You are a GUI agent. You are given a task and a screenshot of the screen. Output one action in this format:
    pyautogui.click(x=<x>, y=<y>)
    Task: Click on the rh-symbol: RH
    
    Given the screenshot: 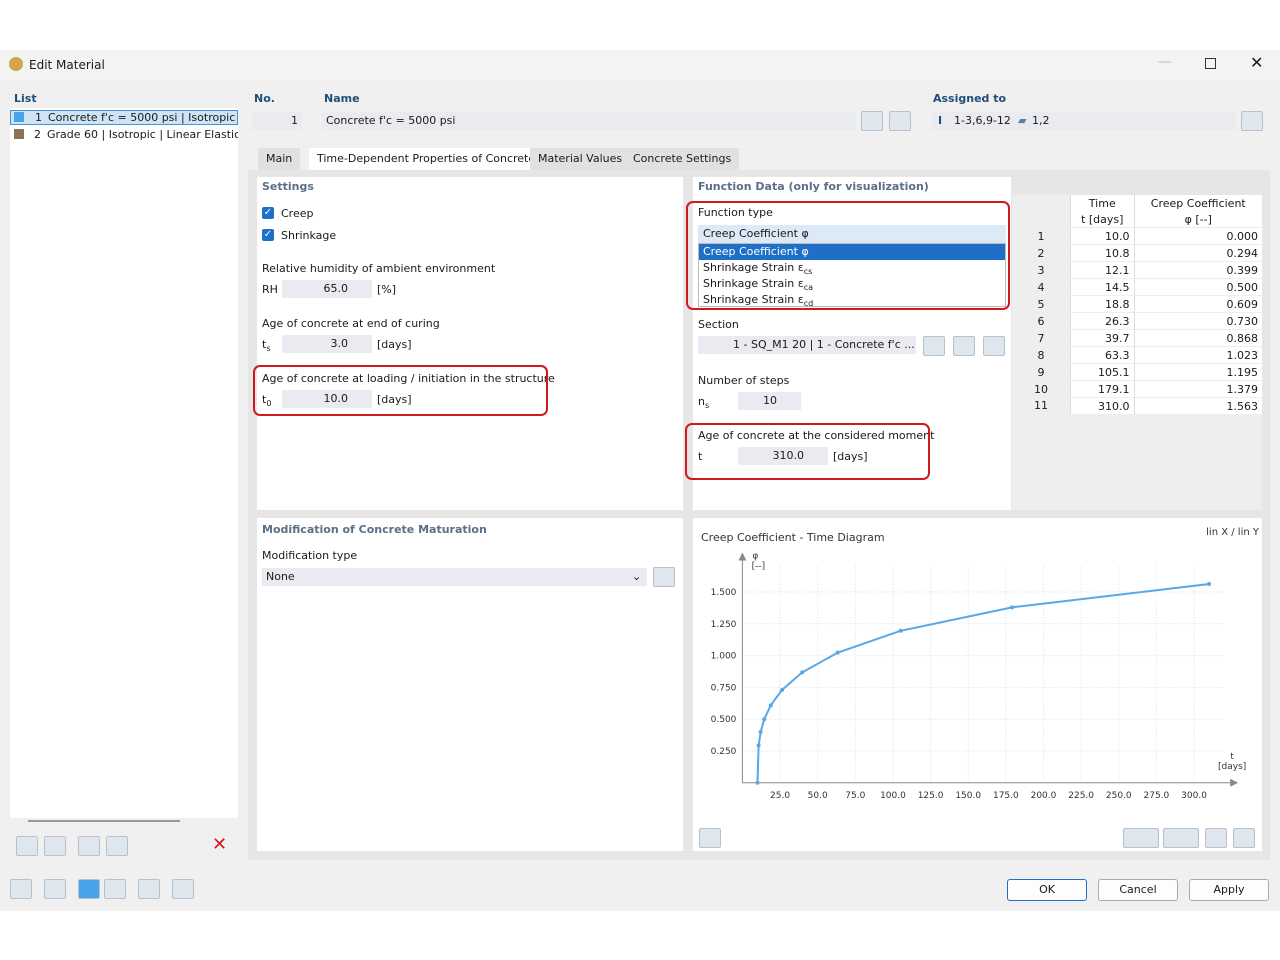 What is the action you would take?
    pyautogui.click(x=270, y=289)
    